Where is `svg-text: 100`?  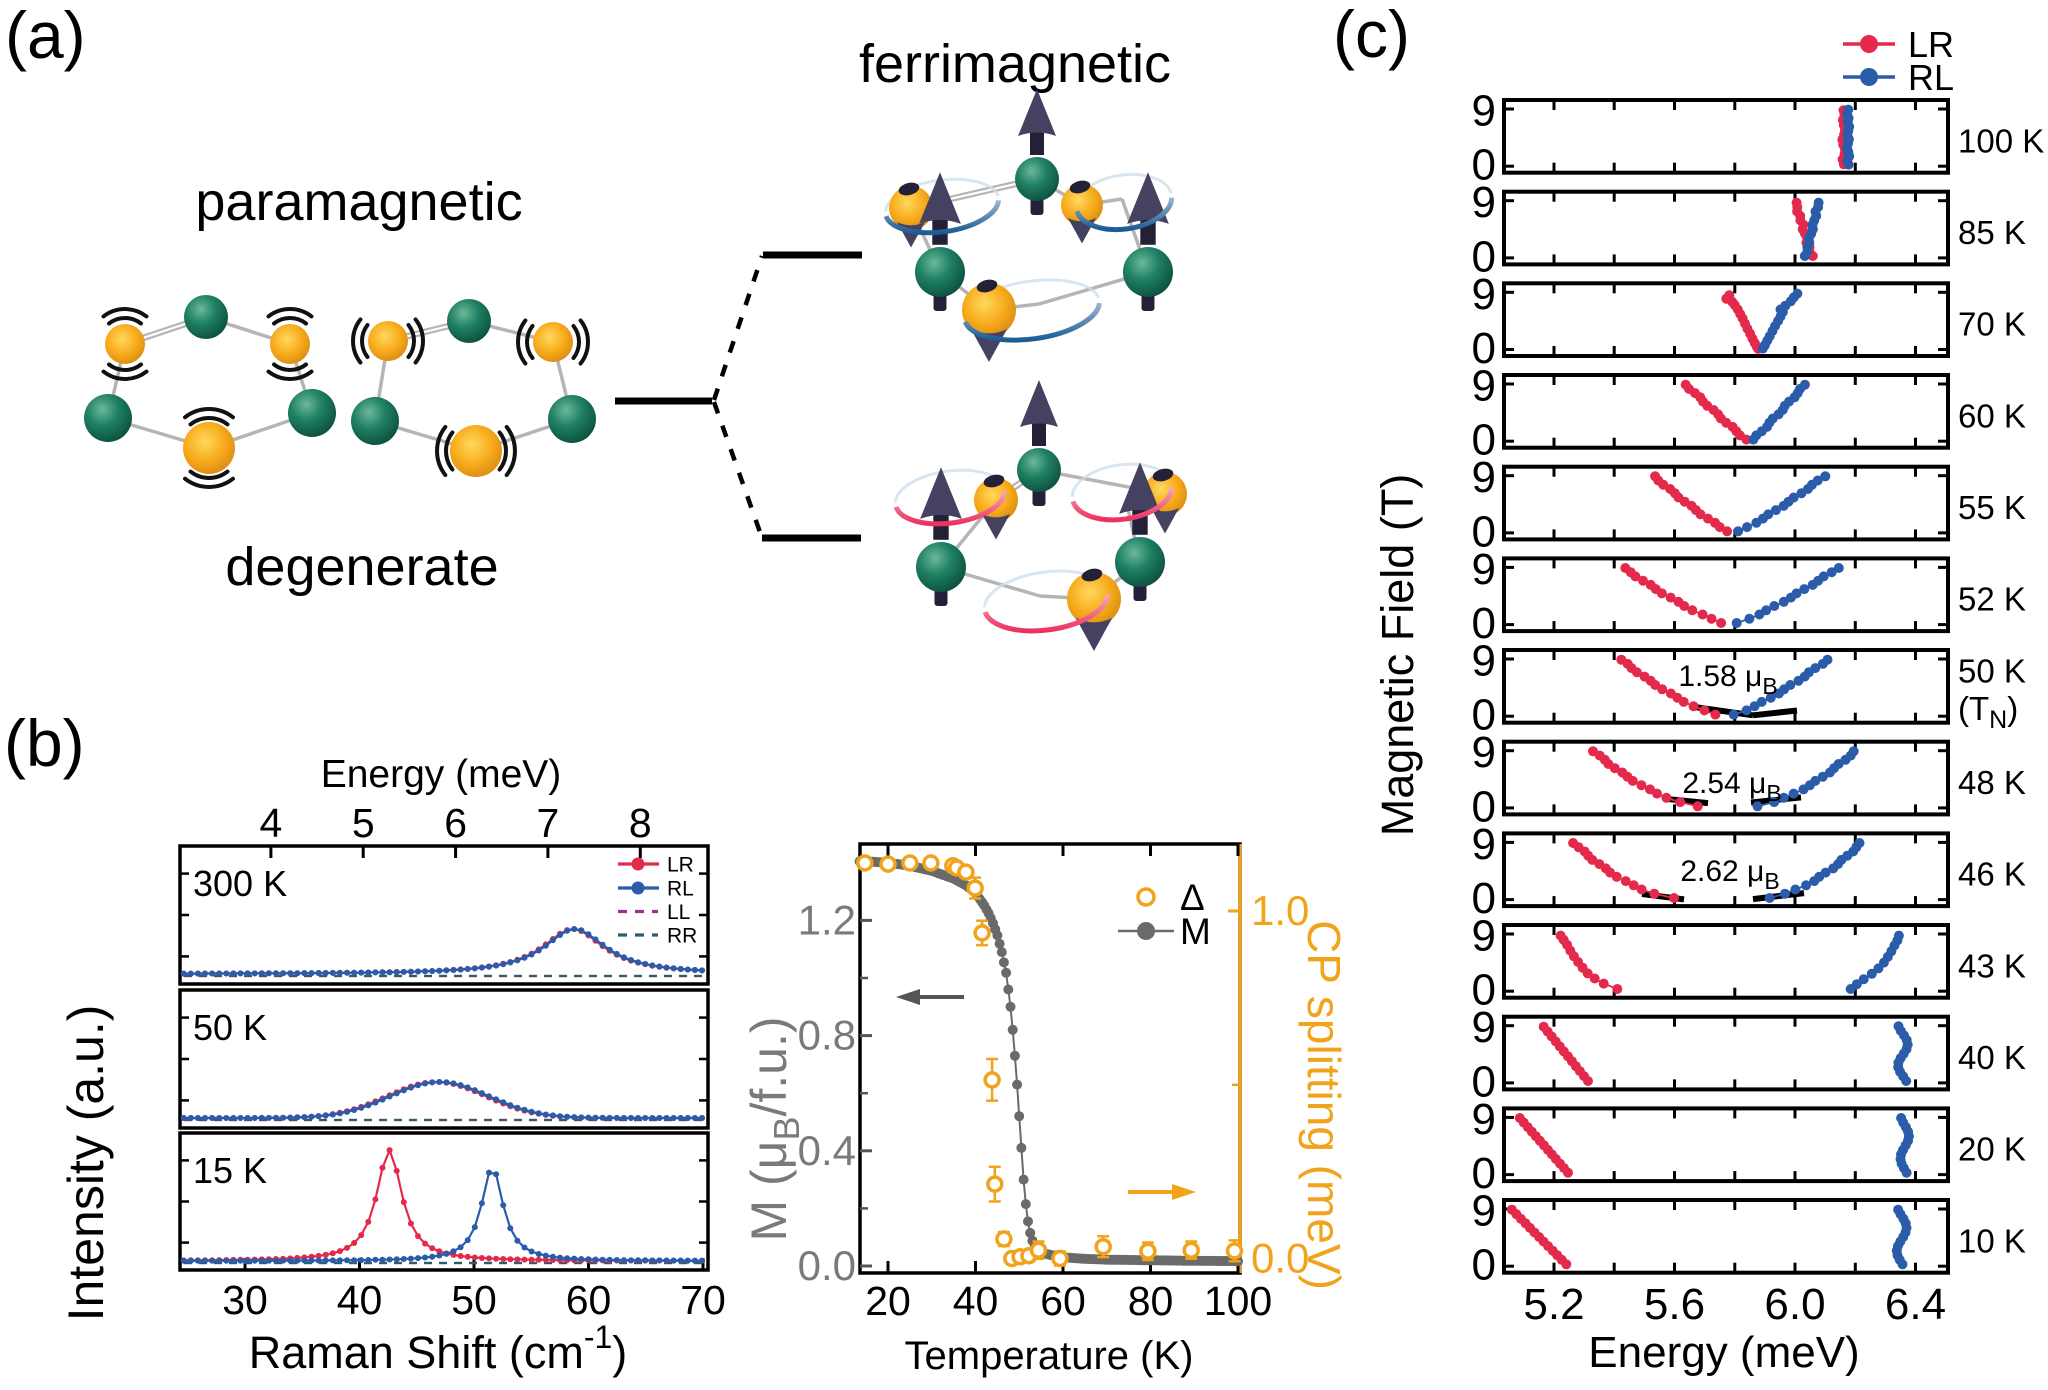 svg-text: 100 is located at coordinates (1238, 1301).